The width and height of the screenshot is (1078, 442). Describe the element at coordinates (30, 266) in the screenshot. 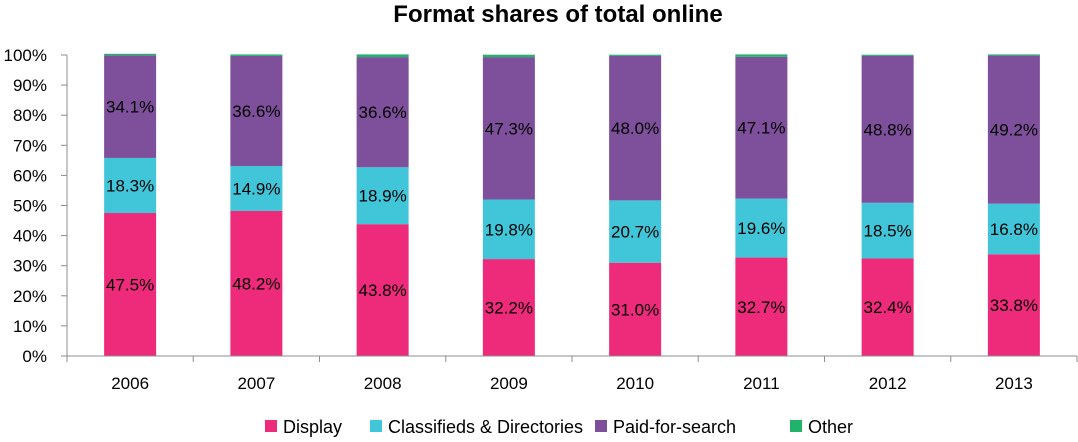

I see `y-tick-label: 30%` at that location.